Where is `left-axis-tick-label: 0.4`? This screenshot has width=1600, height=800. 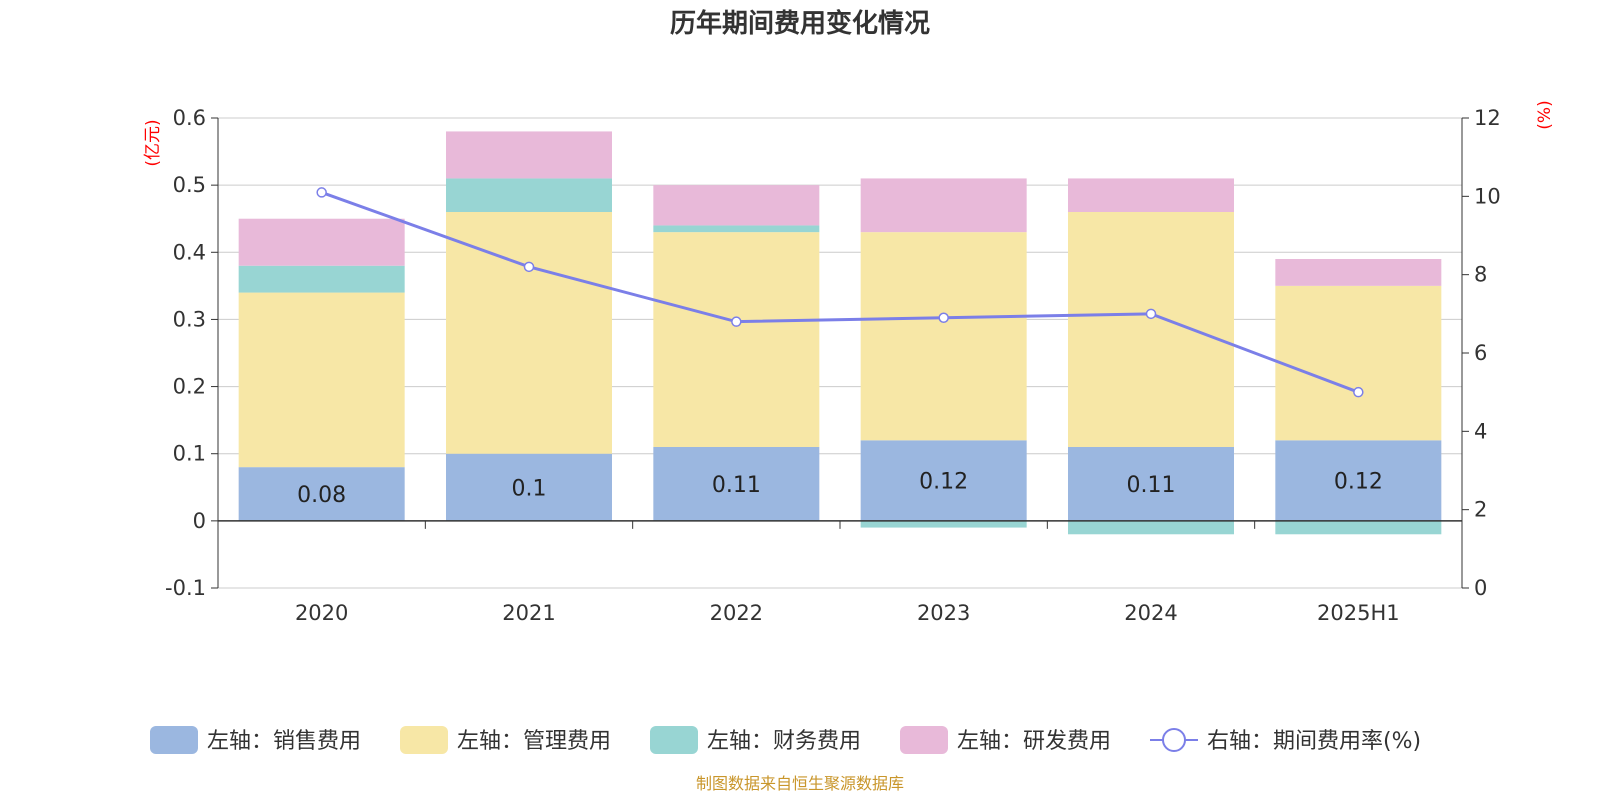
left-axis-tick-label: 0.4 is located at coordinates (189, 252).